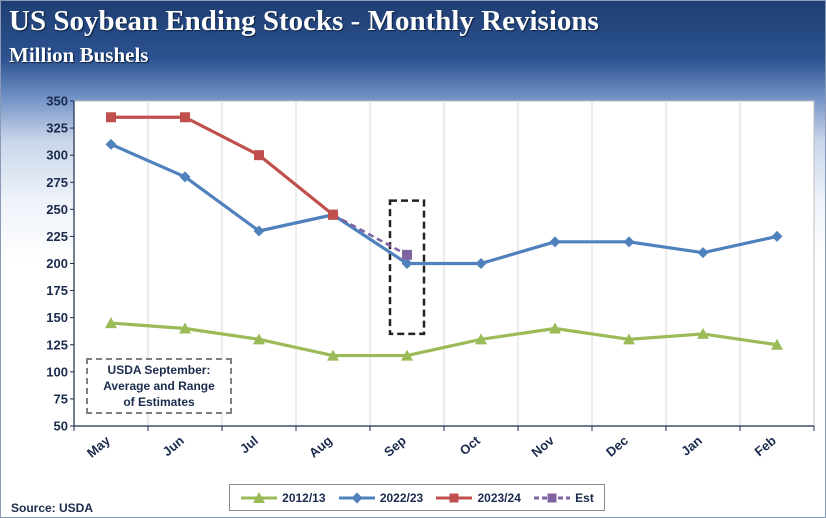 The width and height of the screenshot is (826, 518). I want to click on legend-label: 2012/13, so click(304, 497).